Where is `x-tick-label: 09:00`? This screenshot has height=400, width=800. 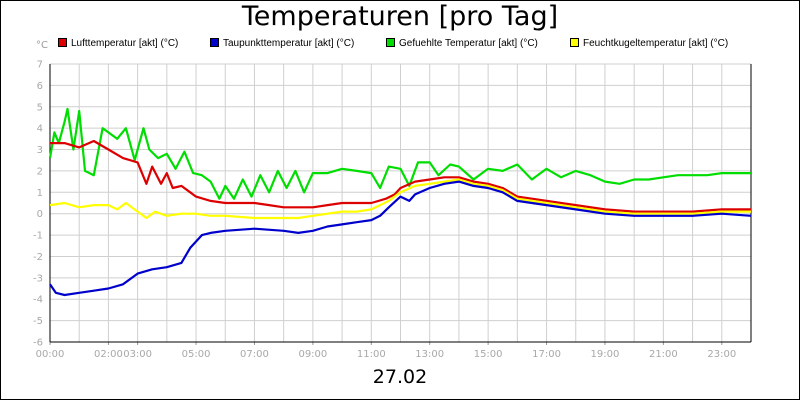 x-tick-label: 09:00 is located at coordinates (312, 354).